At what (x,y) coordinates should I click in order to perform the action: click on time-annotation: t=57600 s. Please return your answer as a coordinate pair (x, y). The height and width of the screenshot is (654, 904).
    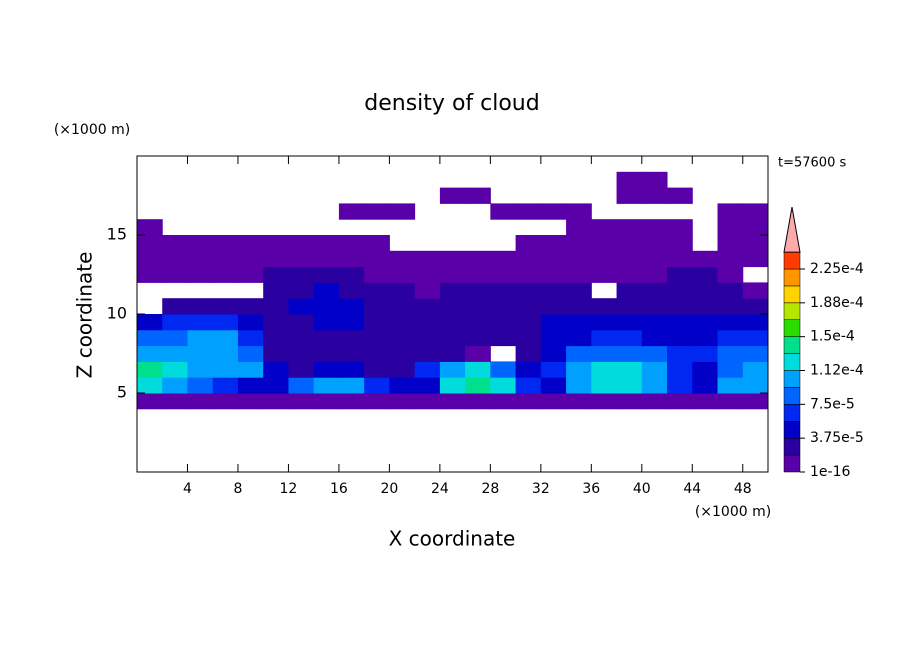
    Looking at the image, I should click on (812, 163).